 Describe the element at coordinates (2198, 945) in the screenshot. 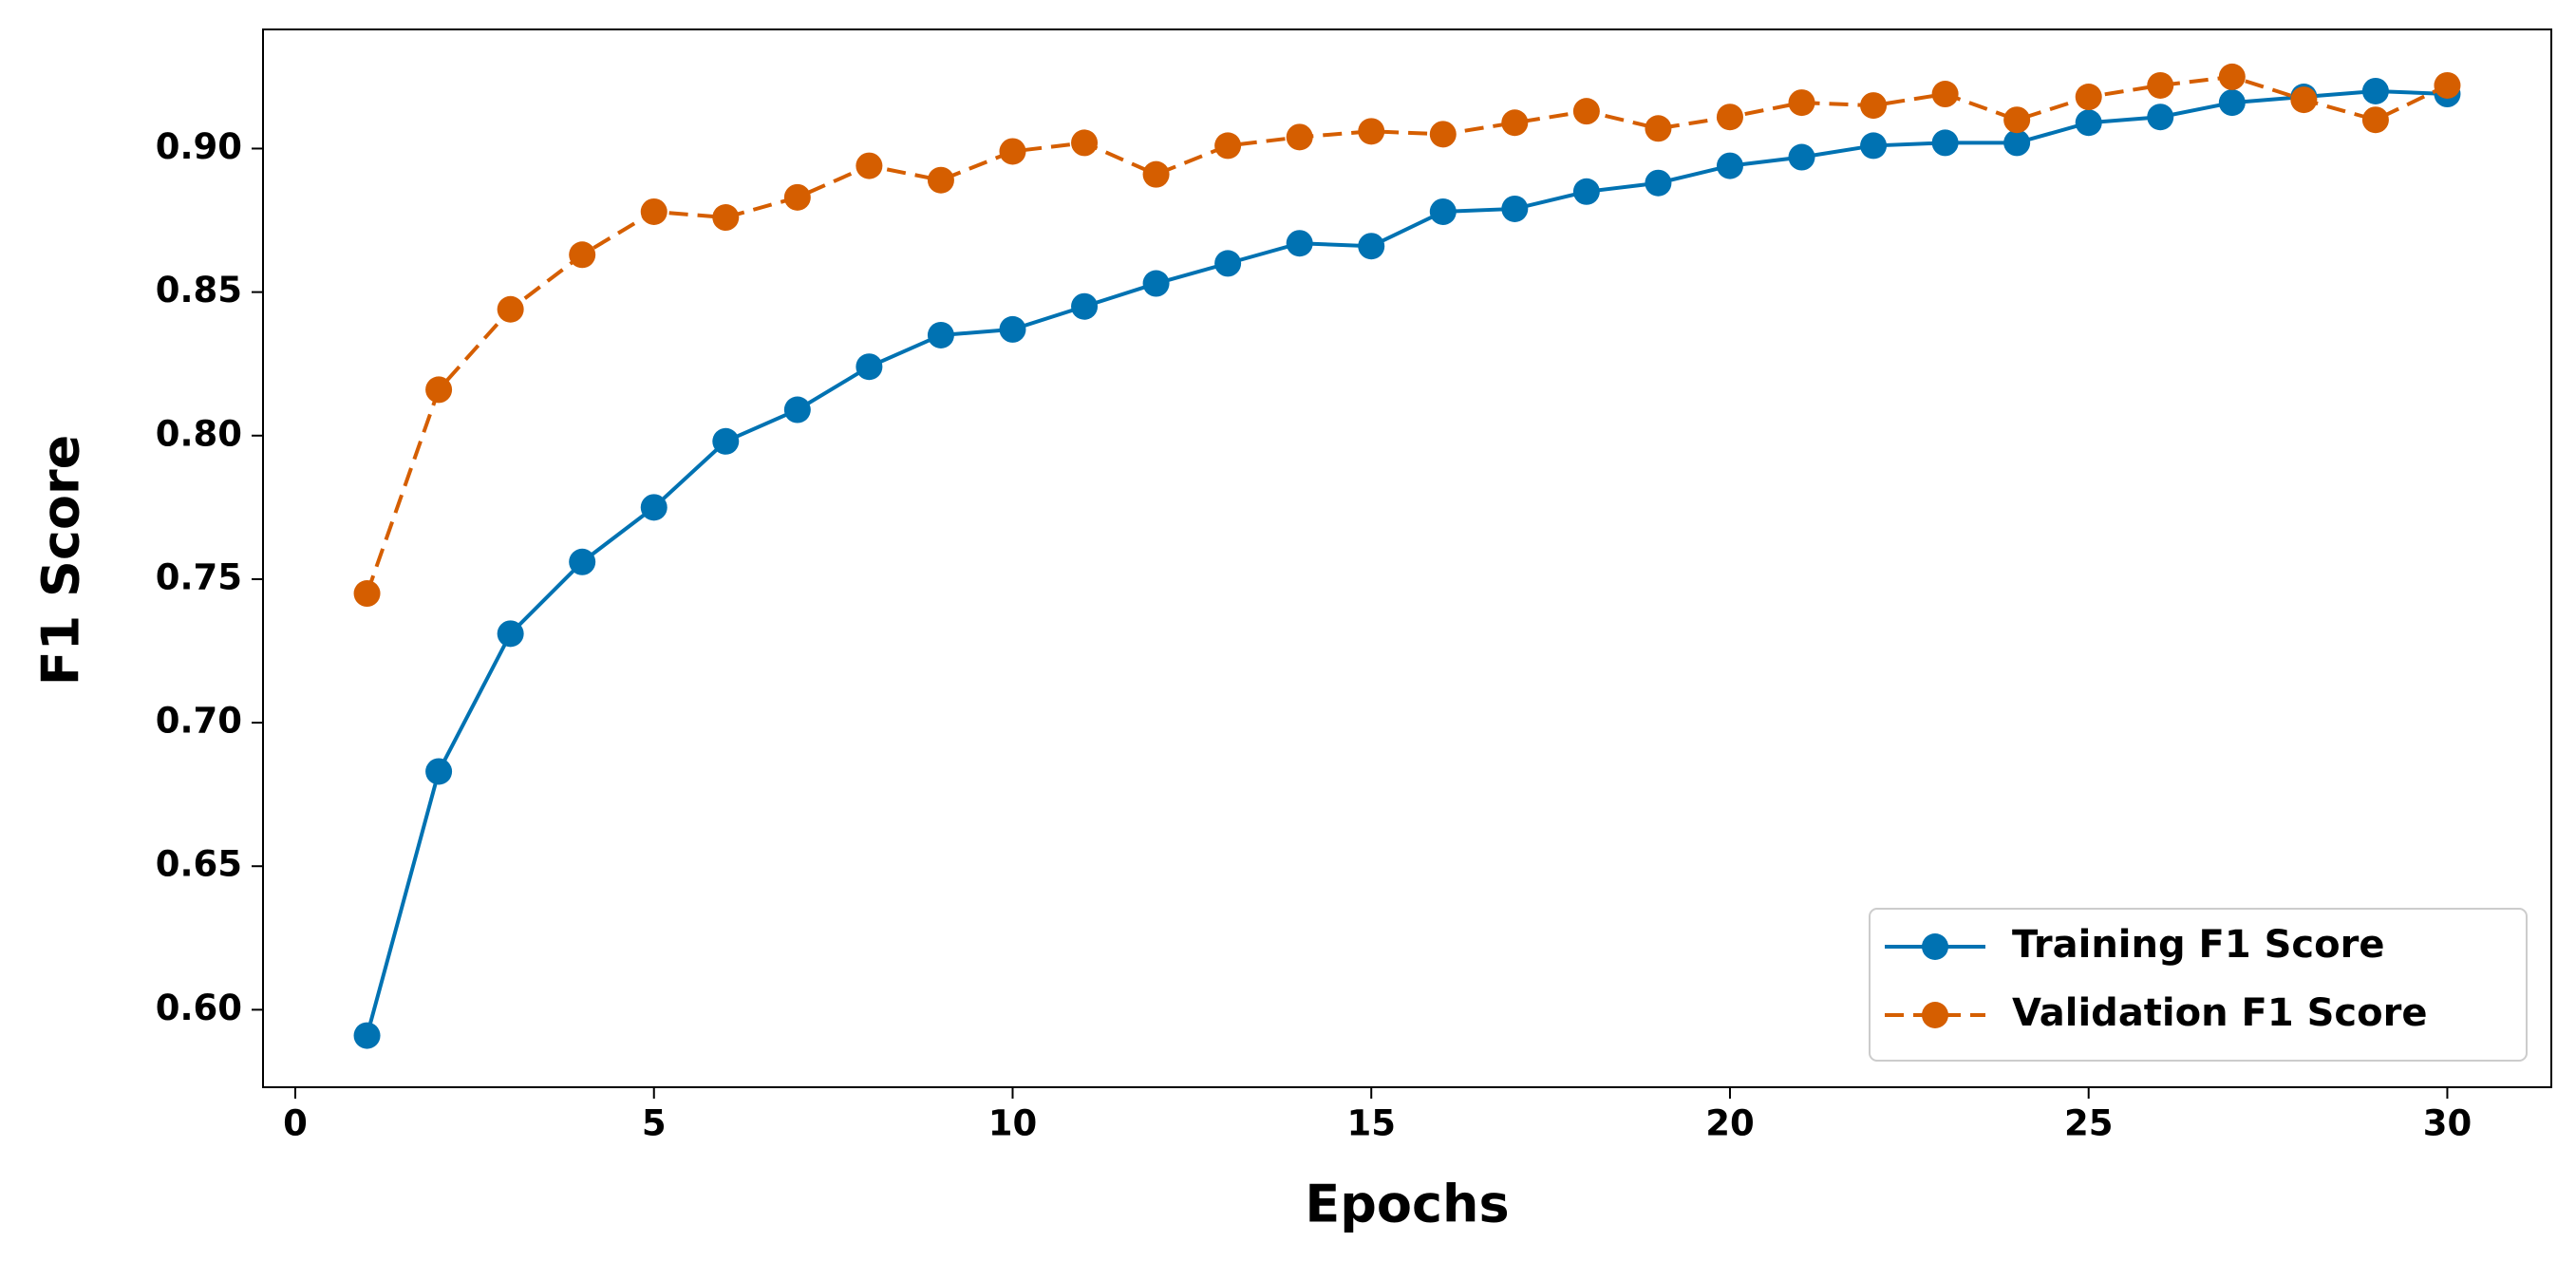

I see `legend-label: Training F1 Score` at that location.